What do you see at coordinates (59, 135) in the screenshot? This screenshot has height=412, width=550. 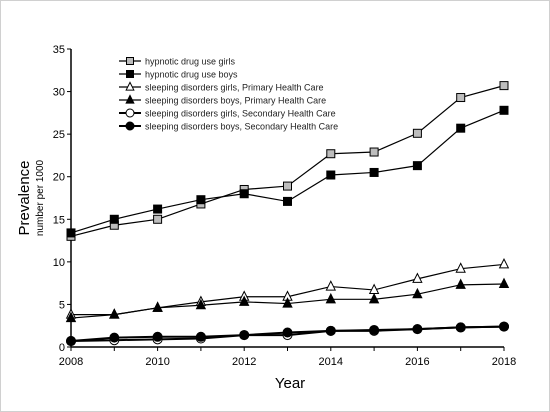 I see `y-tick-label: 25` at bounding box center [59, 135].